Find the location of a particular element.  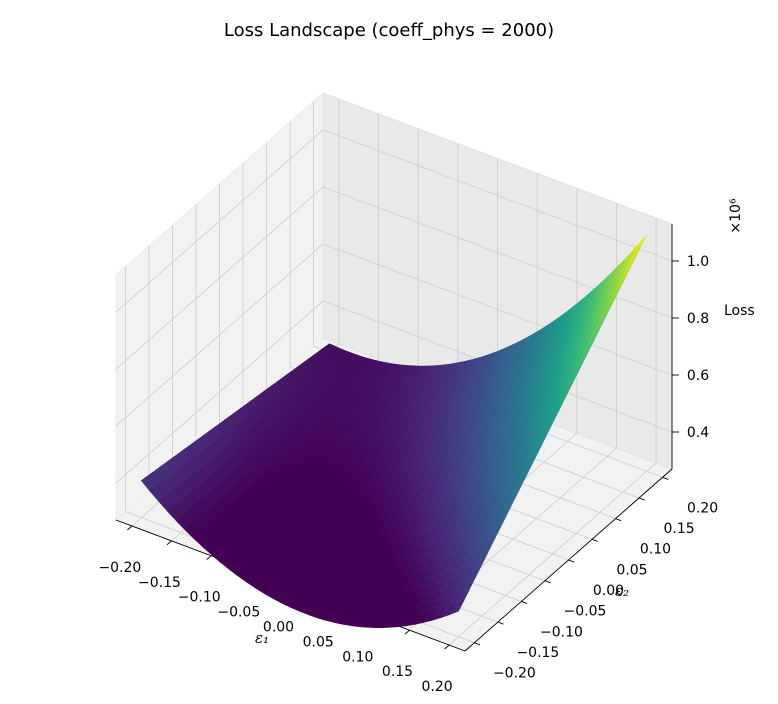

z-axis-label: Loss is located at coordinates (739, 311).